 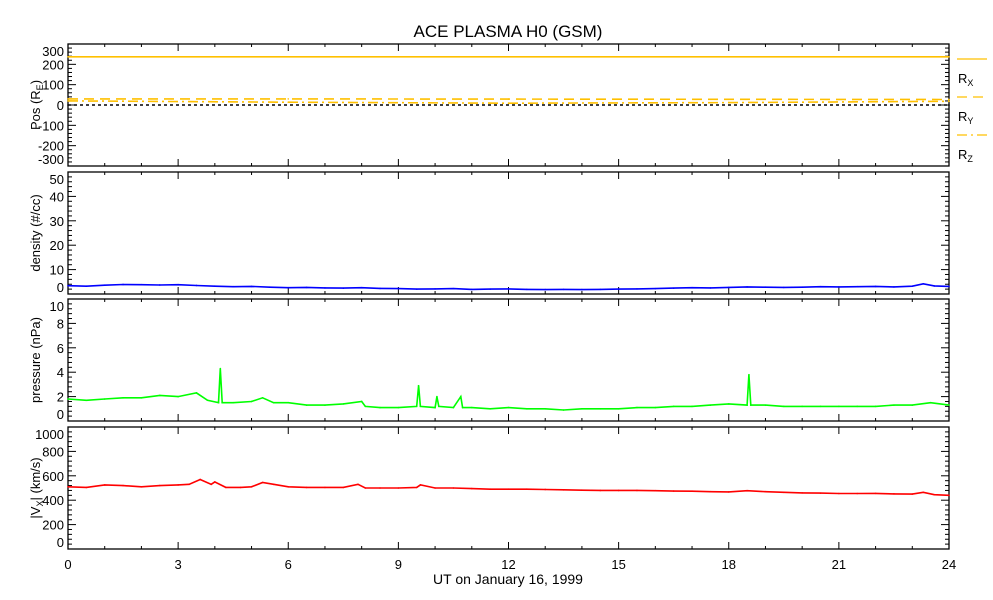 What do you see at coordinates (35, 232) in the screenshot?
I see `y-axis-label-text: density (#/cc)` at bounding box center [35, 232].